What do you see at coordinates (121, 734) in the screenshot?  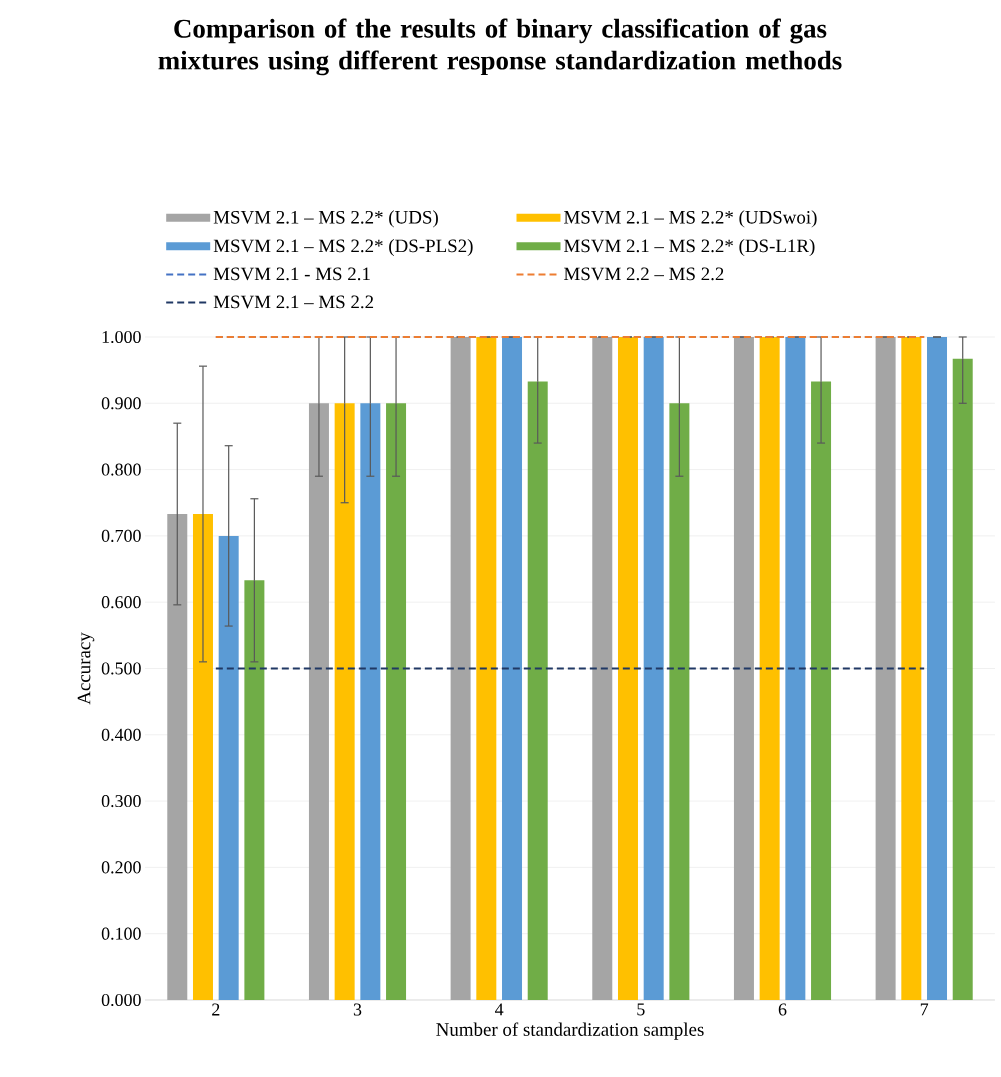 I see `y-tick-label: 0.400` at bounding box center [121, 734].